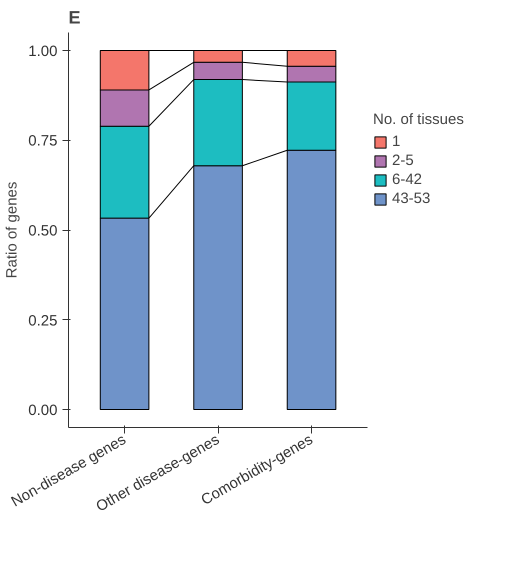 This screenshot has height=570, width=517. I want to click on y-axis-title: Ratio of genes, so click(11, 230).